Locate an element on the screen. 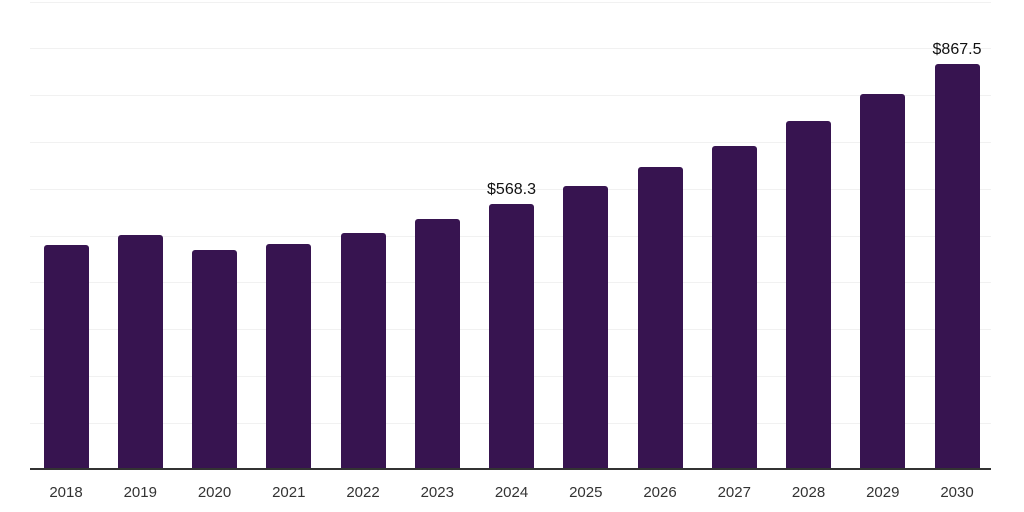 This screenshot has height=512, width=1024. x-tick-2022: 2022 is located at coordinates (363, 492).